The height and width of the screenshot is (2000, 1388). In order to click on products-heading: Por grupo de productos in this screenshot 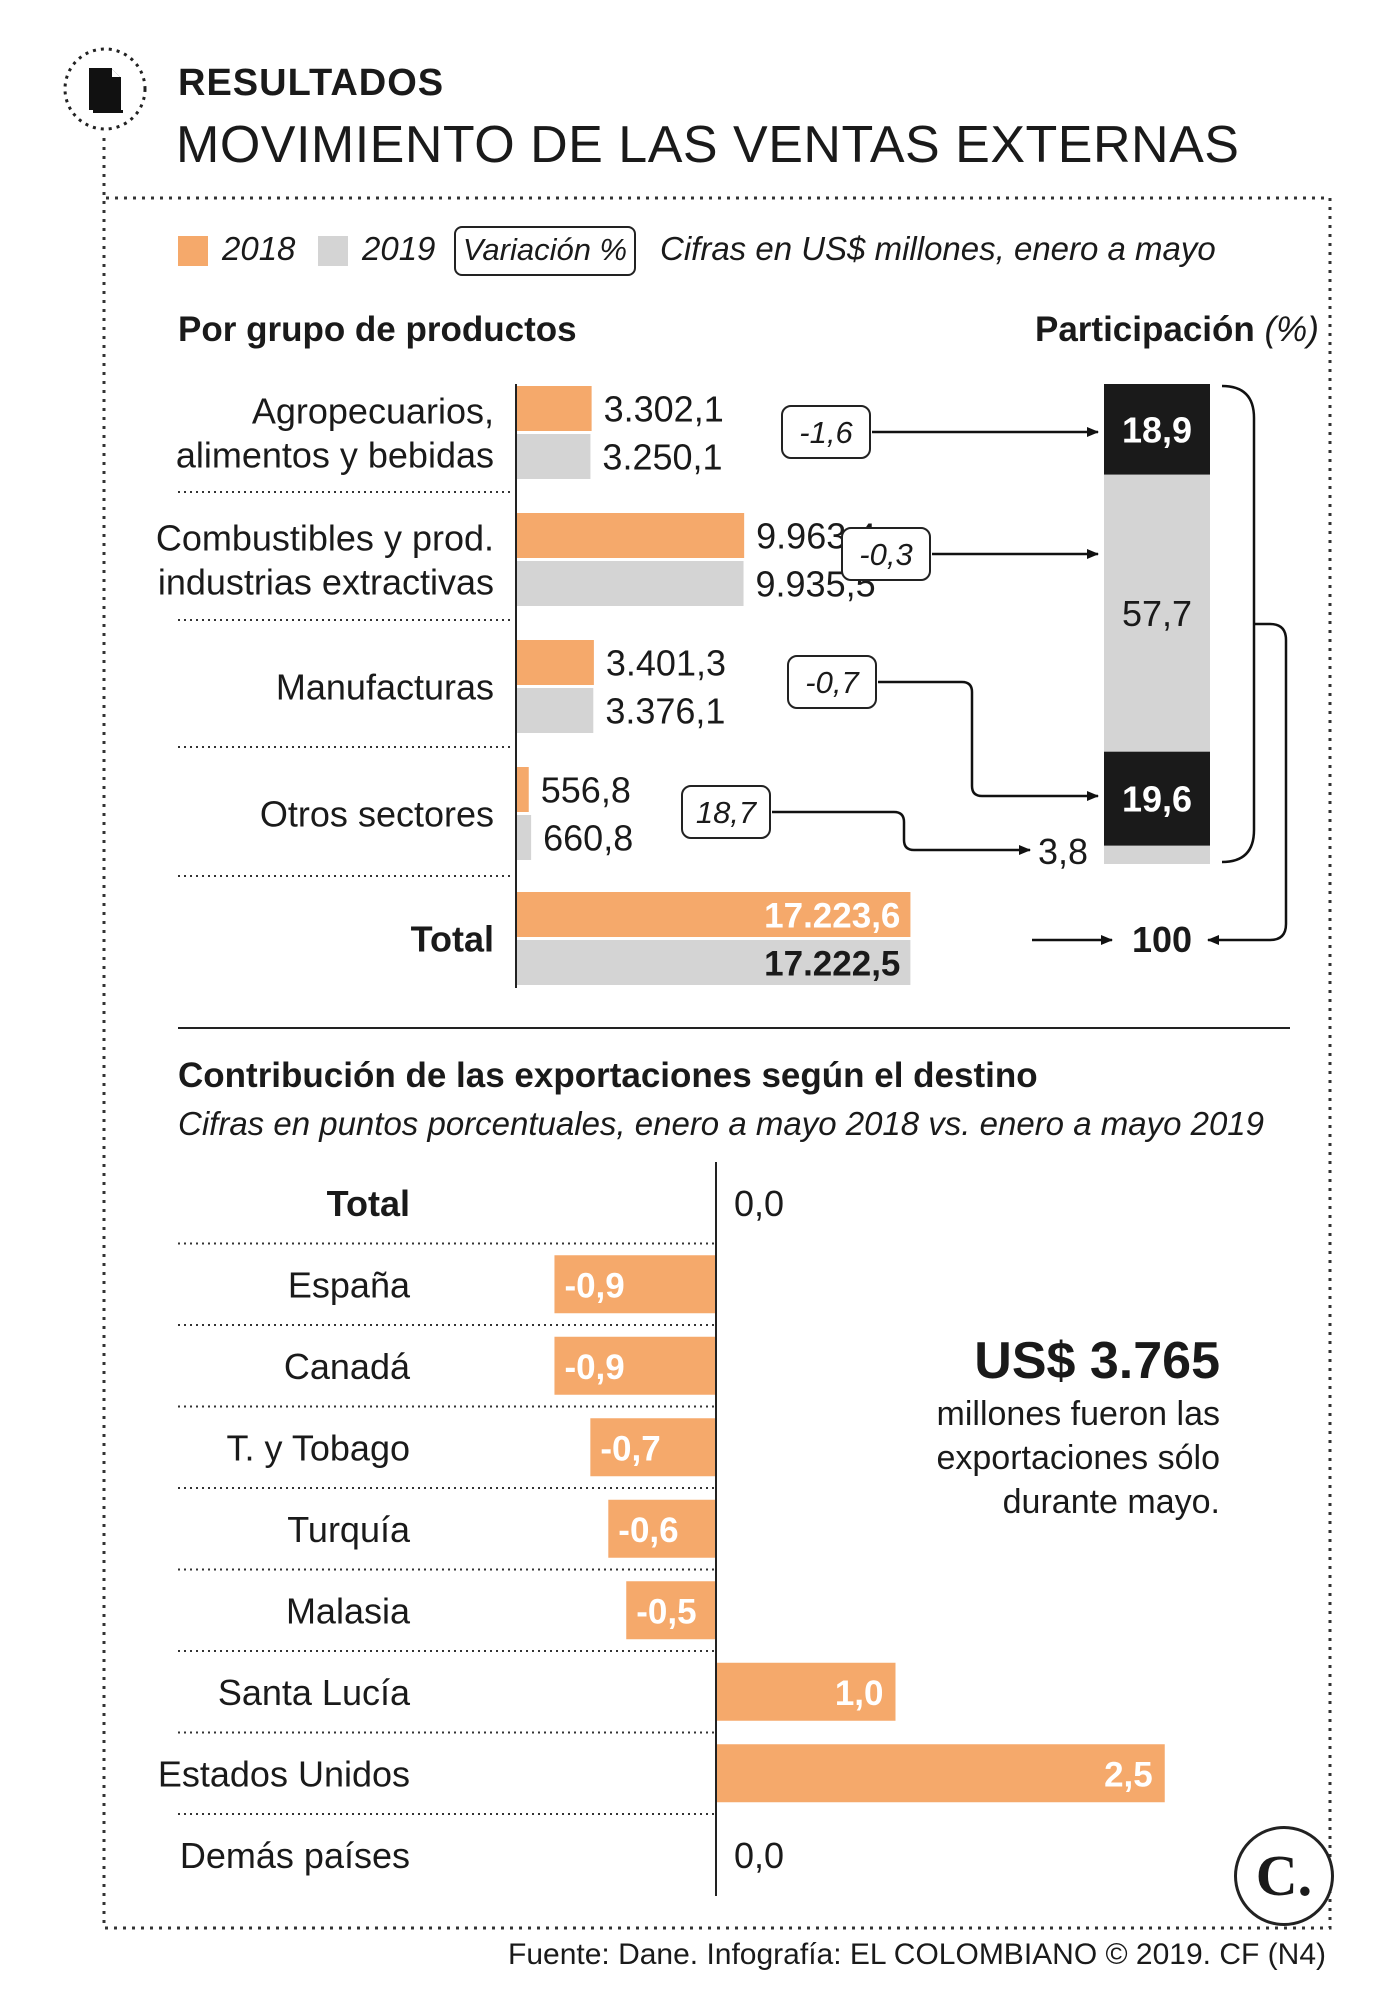, I will do `click(377, 329)`.